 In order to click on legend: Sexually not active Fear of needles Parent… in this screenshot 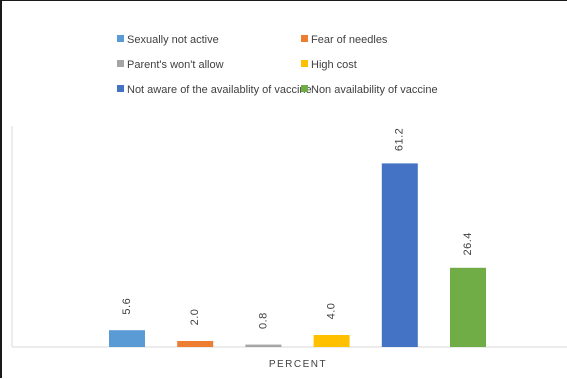, I will do `click(277, 65)`.